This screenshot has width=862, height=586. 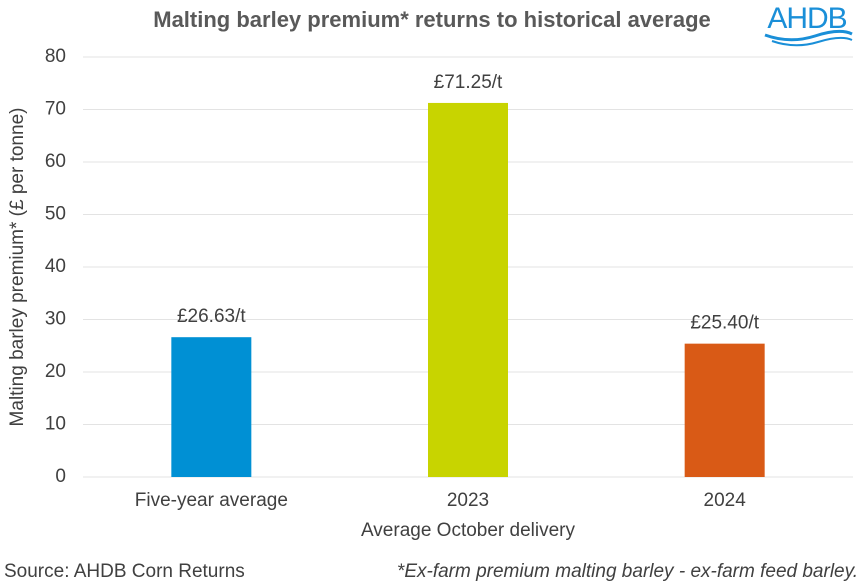 I want to click on y-tick-label: 20, so click(x=55, y=371).